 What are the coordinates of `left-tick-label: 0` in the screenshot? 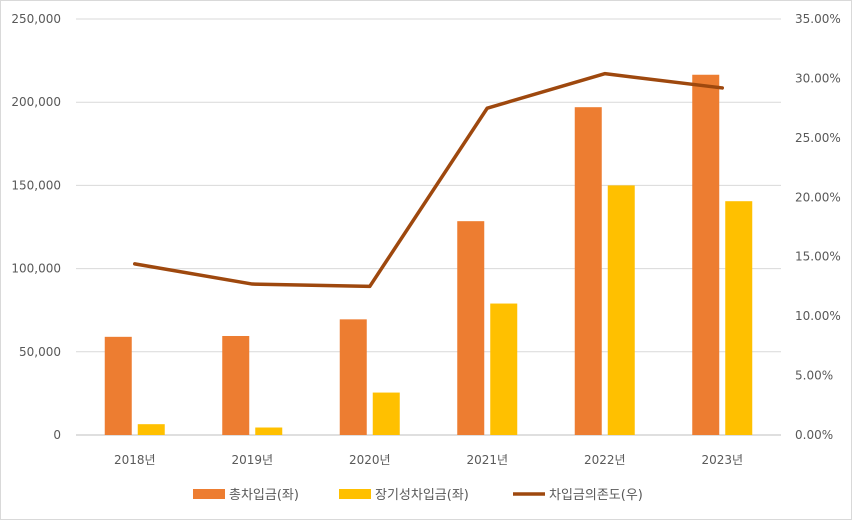 It's located at (57, 435).